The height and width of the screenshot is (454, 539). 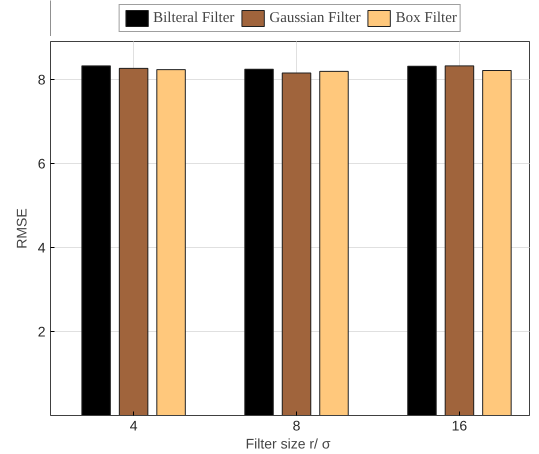 What do you see at coordinates (22, 228) in the screenshot?
I see `y-axis-title: RMSE` at bounding box center [22, 228].